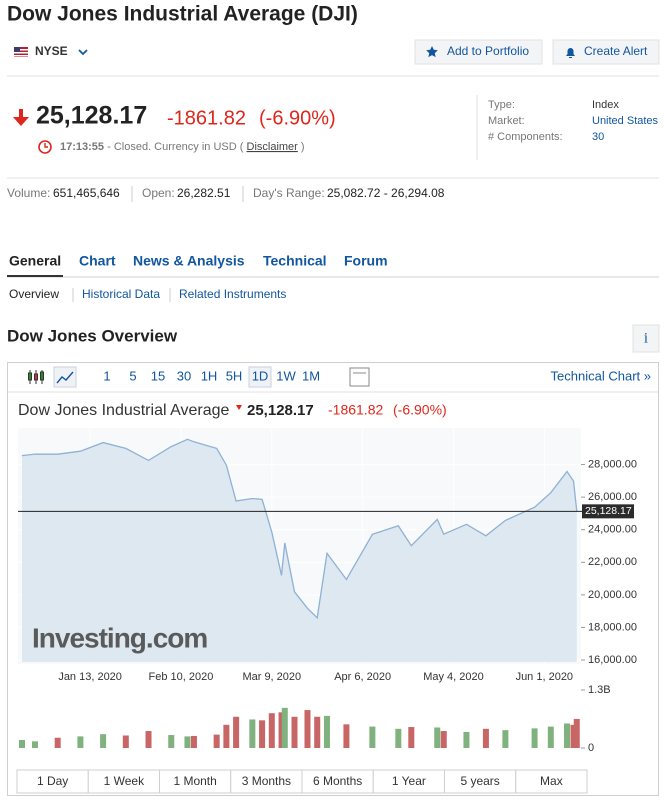 Image resolution: width=664 pixels, height=806 pixels. I want to click on volume-tick-label: 0, so click(591, 748).